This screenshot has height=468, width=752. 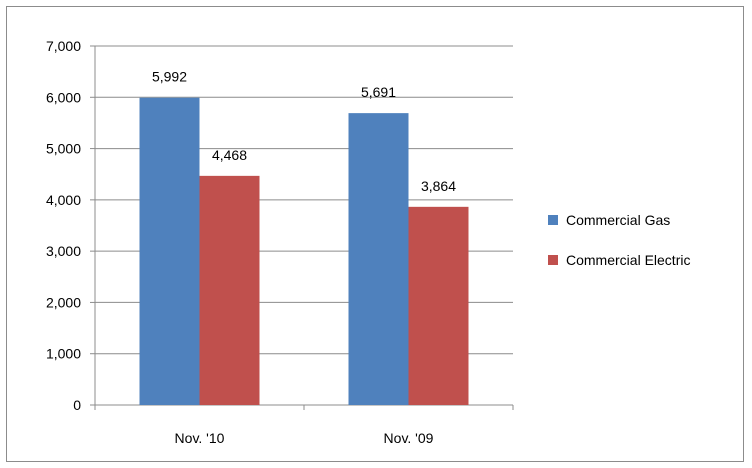 What do you see at coordinates (619, 240) in the screenshot?
I see `legend: Commercial Gas Commercial Electric` at bounding box center [619, 240].